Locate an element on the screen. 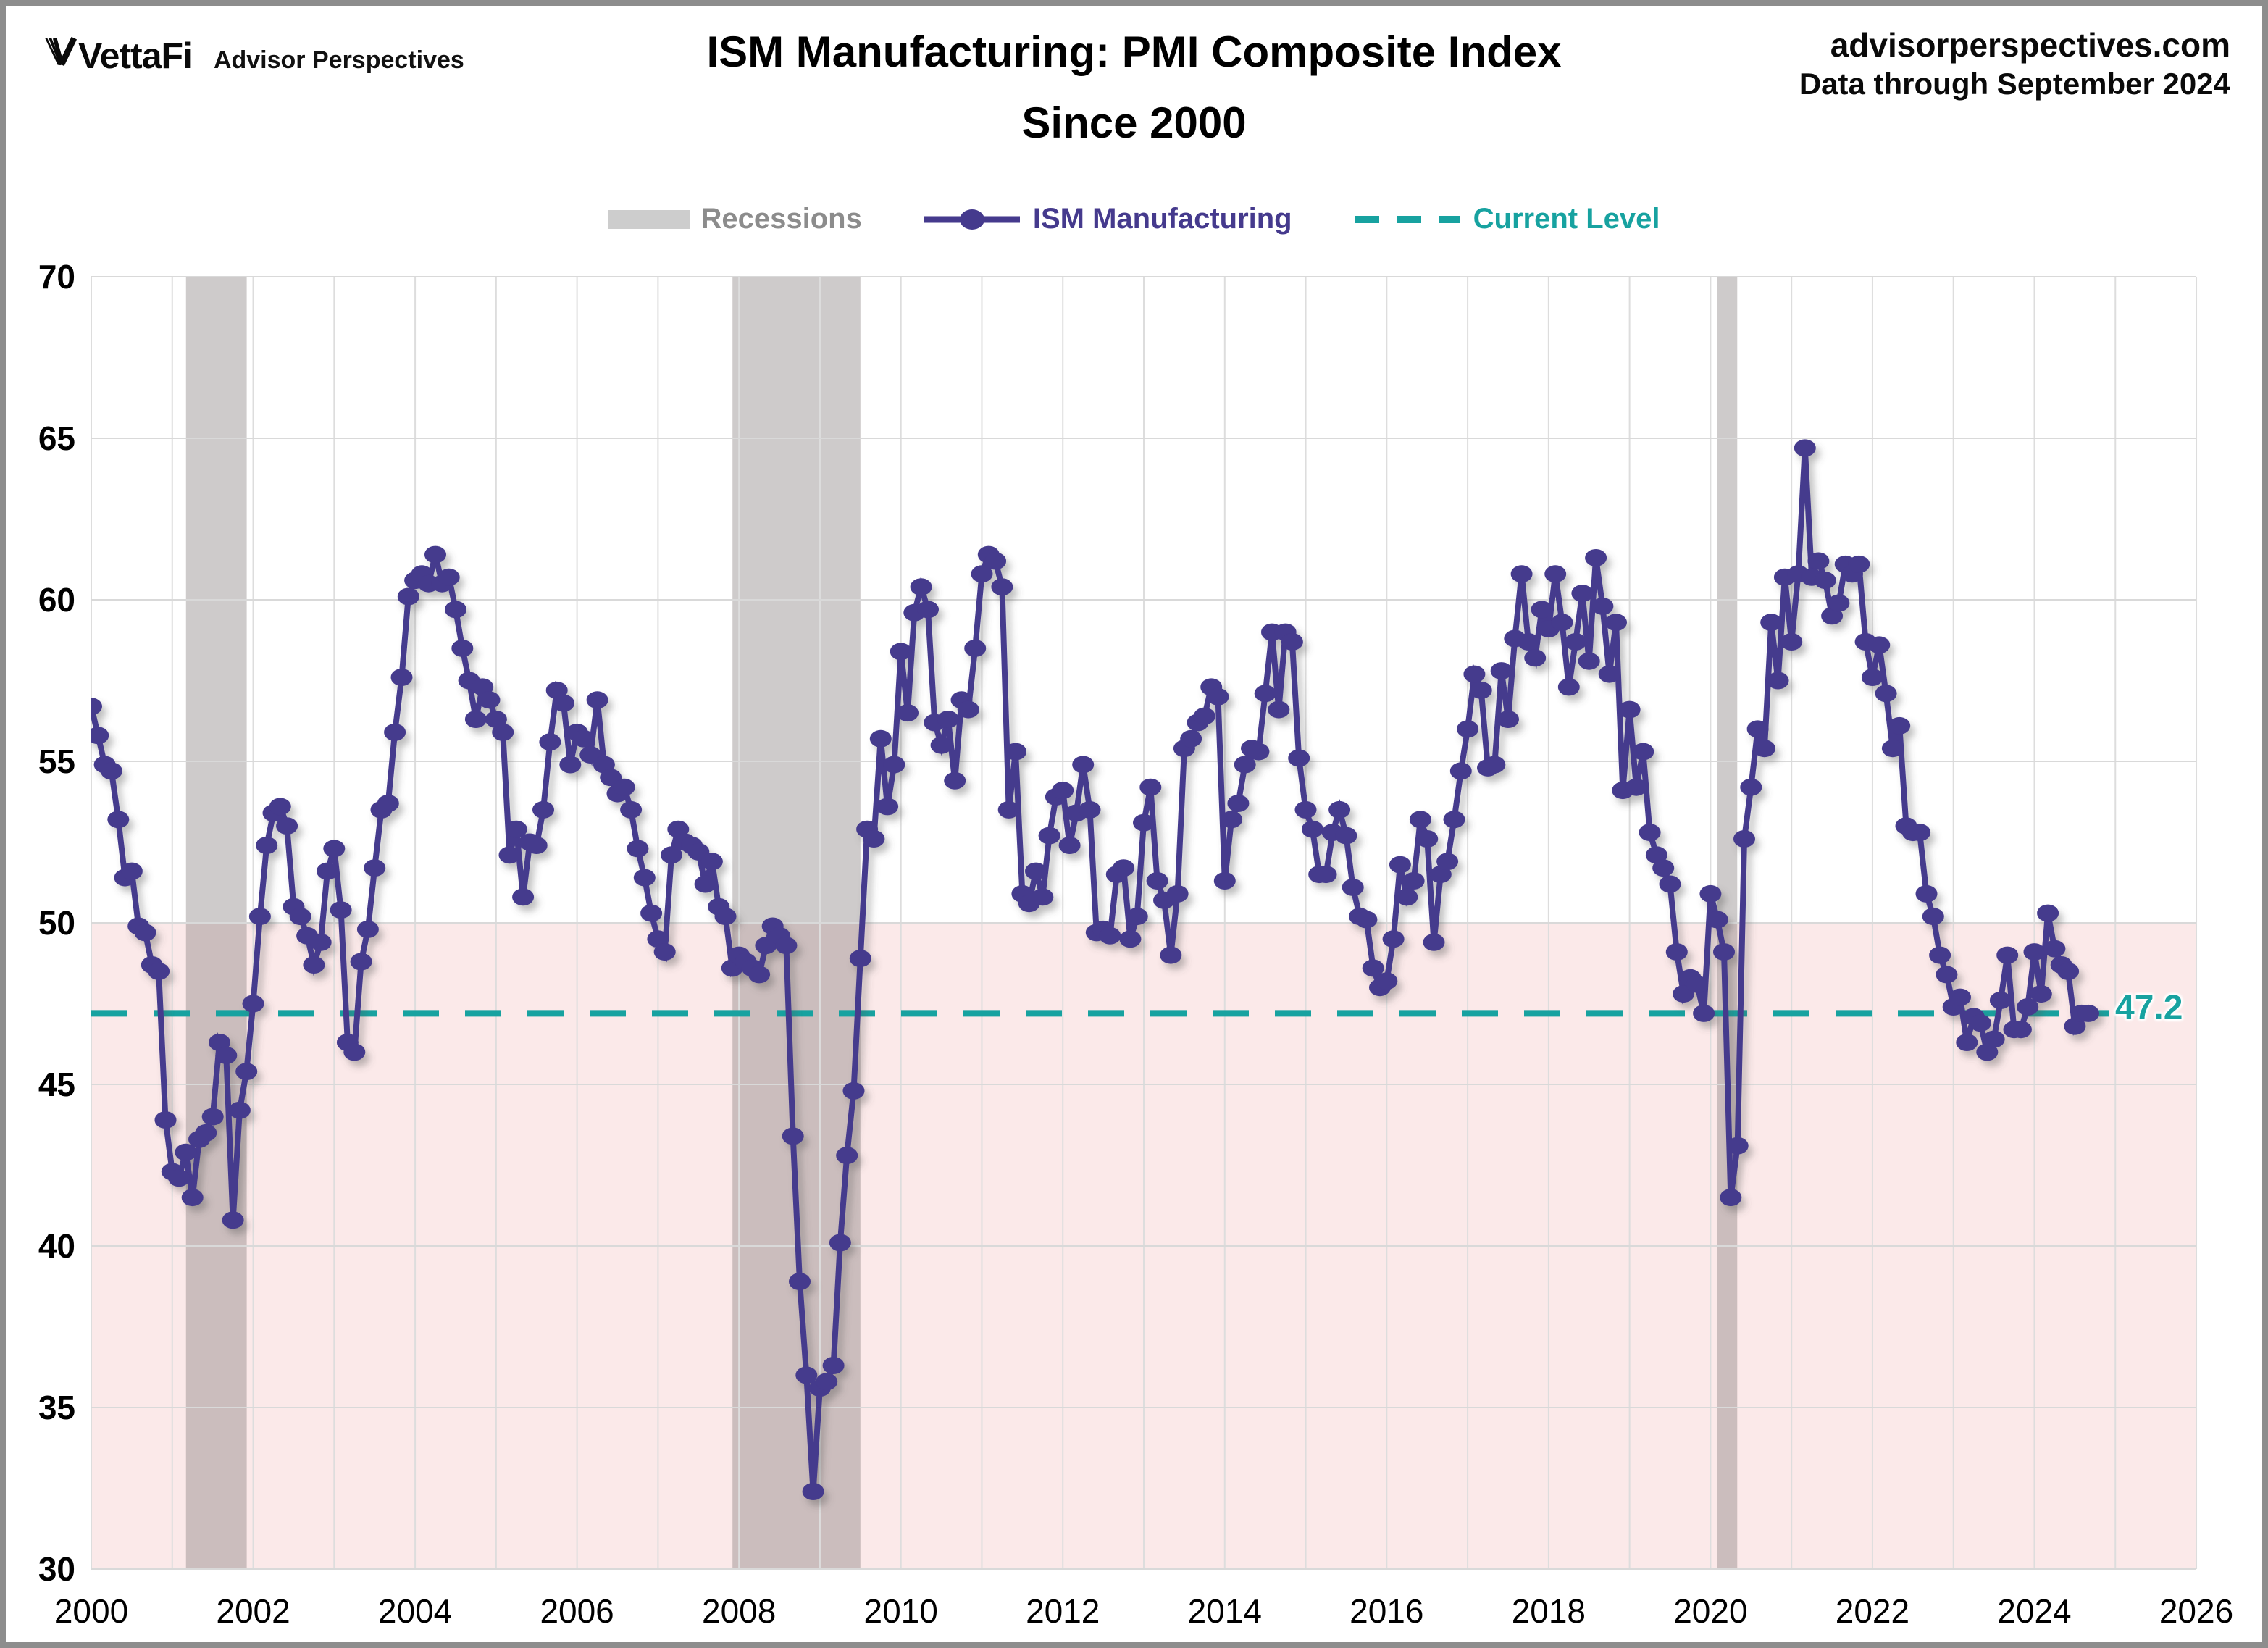 This screenshot has width=2268, height=1648. recession-swatch-icon is located at coordinates (649, 219).